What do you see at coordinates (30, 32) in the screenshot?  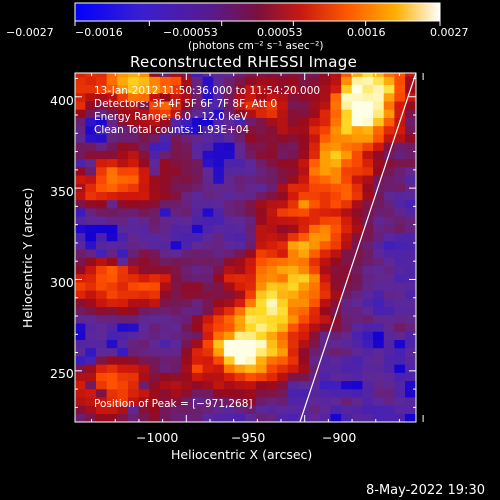 I see `colorbar-tick-label: −0.0027` at bounding box center [30, 32].